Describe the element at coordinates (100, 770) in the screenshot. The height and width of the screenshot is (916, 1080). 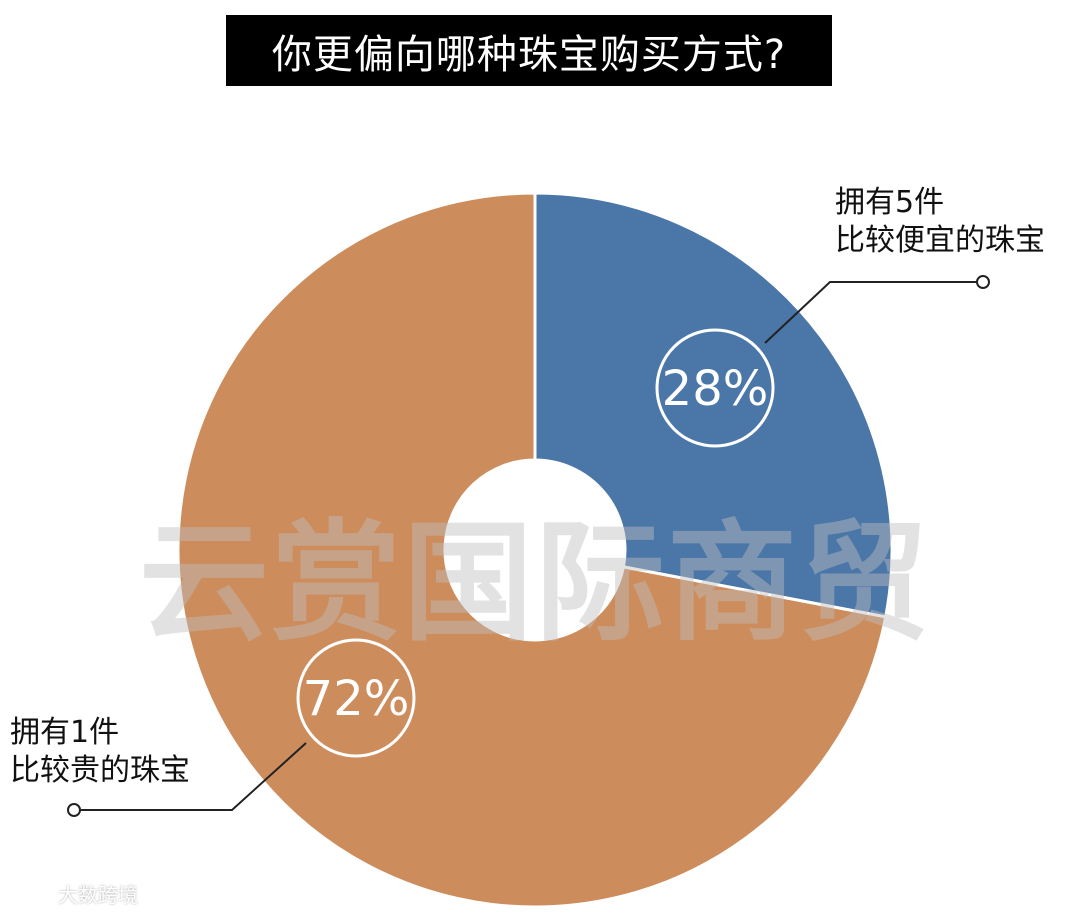
I see `orange-slice-label-line2: 比较贵的珠宝` at that location.